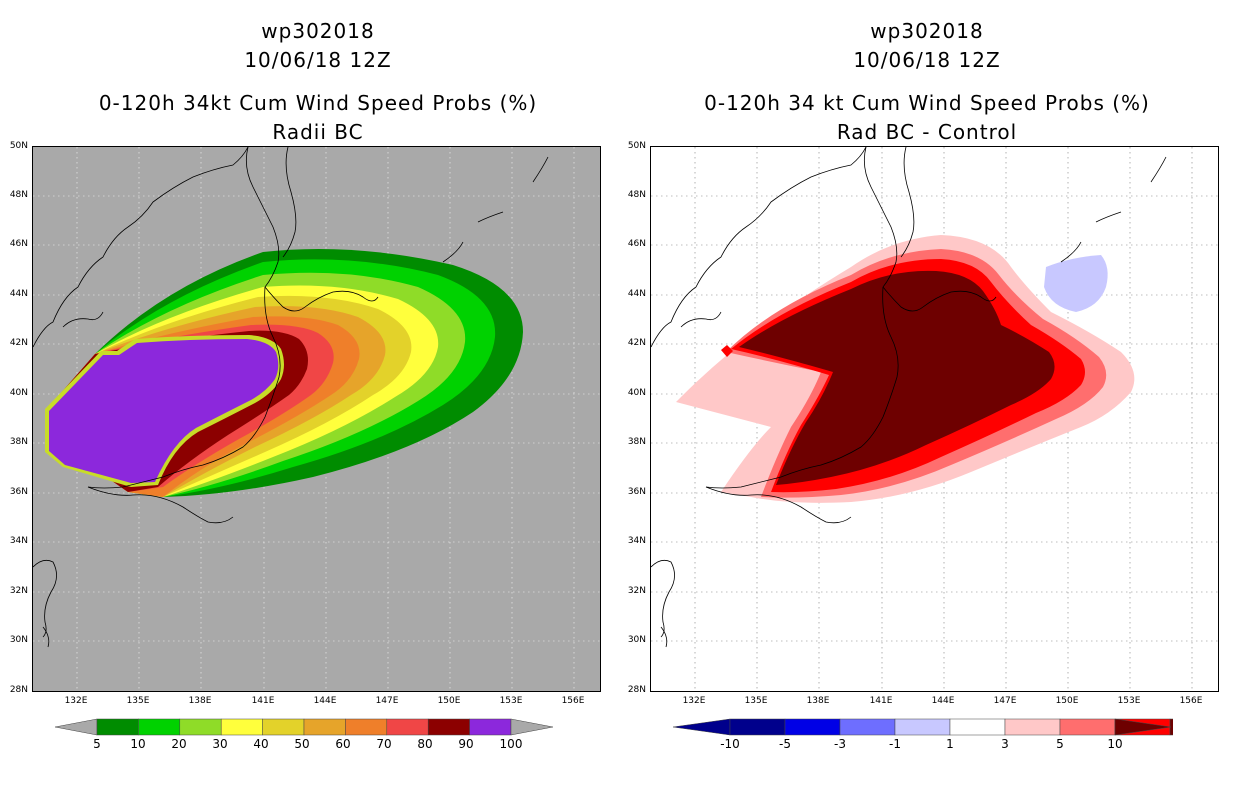 Image resolution: width=1236 pixels, height=800 pixels. What do you see at coordinates (76, 701) in the screenshot?
I see `left-lon-label: 132E` at bounding box center [76, 701].